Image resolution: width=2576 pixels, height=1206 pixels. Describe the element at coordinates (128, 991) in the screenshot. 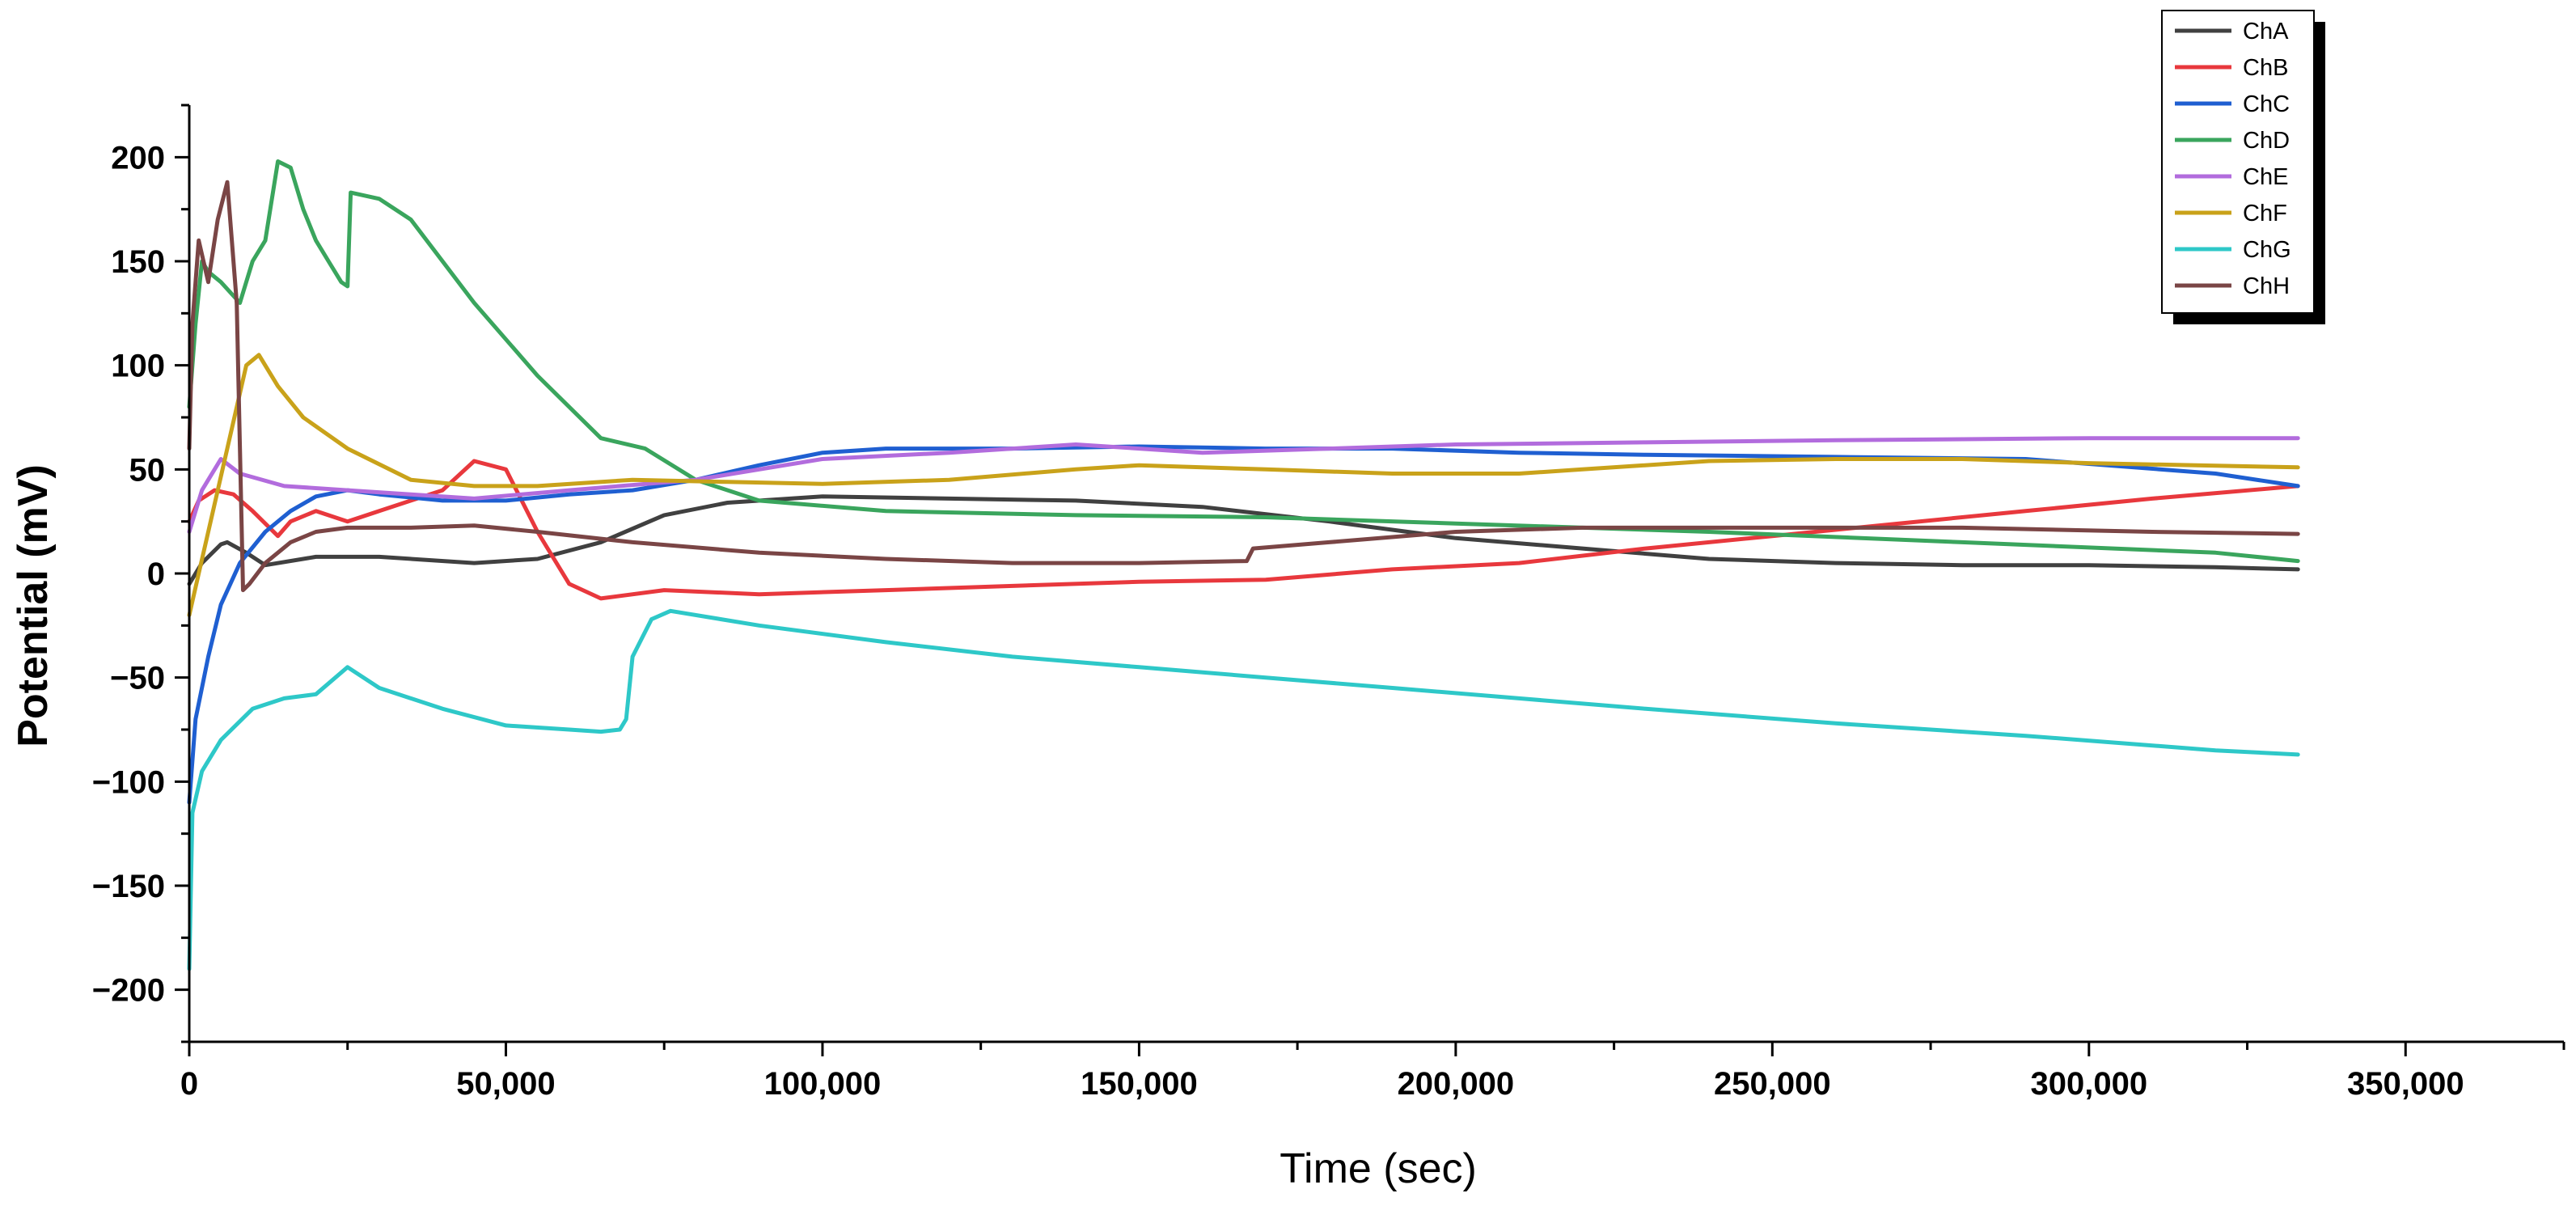

I see `y-tick-label: −200` at that location.